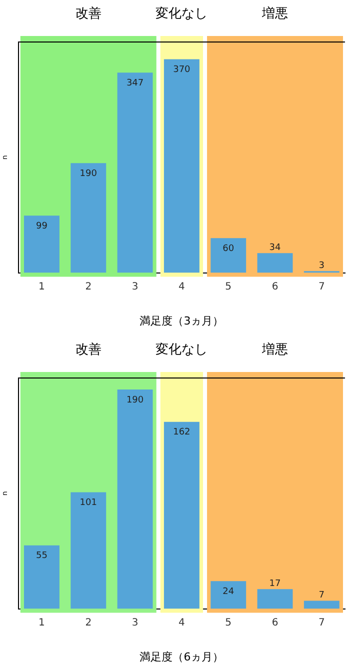 This screenshot has width=348, height=672. I want to click on data-label: 347, so click(135, 83).